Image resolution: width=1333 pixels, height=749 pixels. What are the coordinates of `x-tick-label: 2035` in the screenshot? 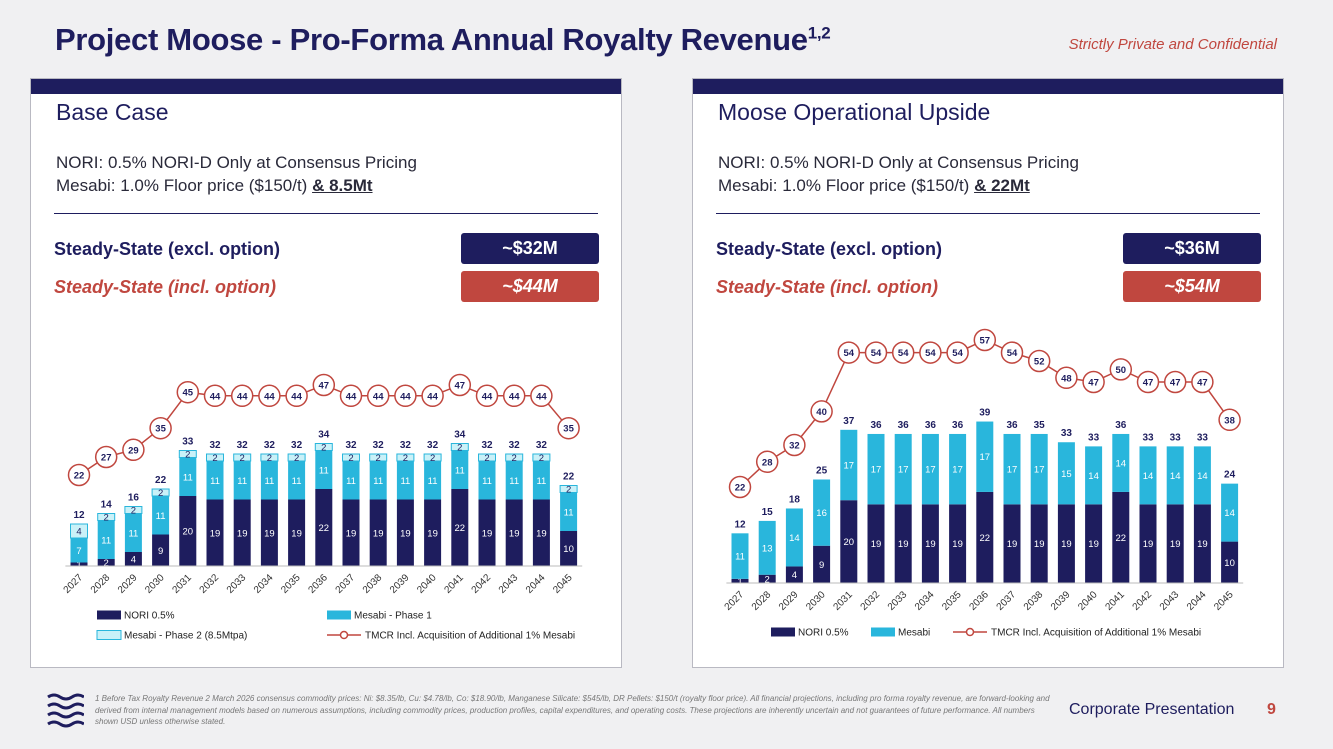 It's located at (291, 584).